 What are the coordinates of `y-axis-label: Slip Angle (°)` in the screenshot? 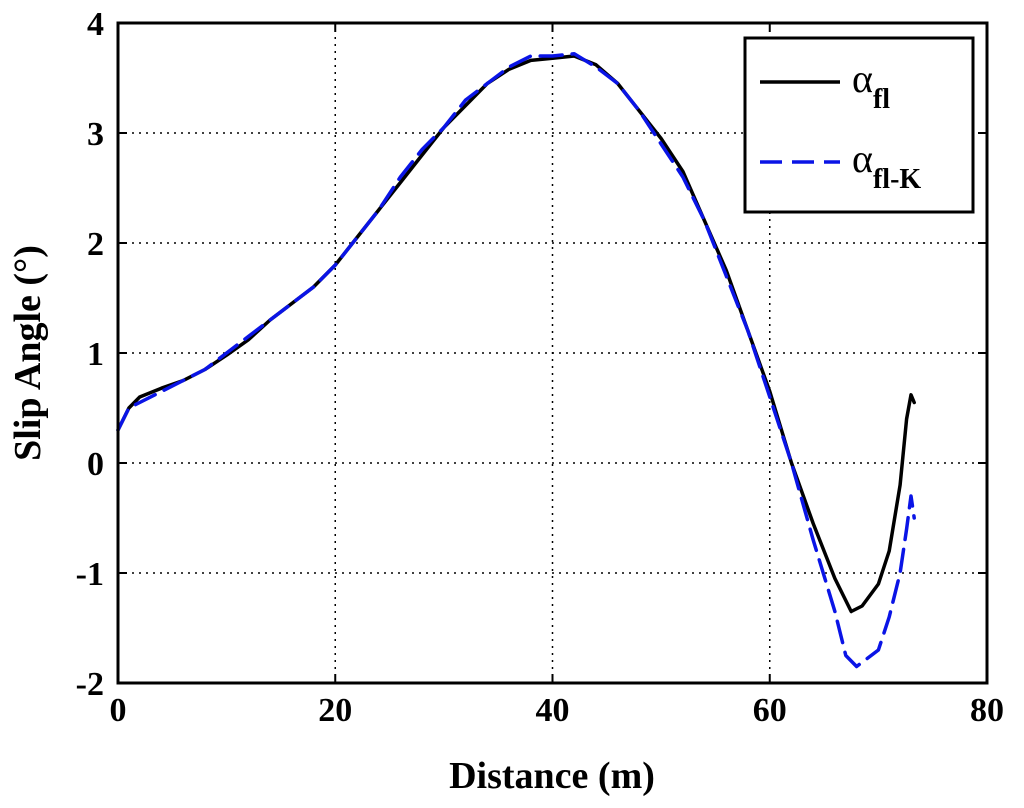 It's located at (28, 353).